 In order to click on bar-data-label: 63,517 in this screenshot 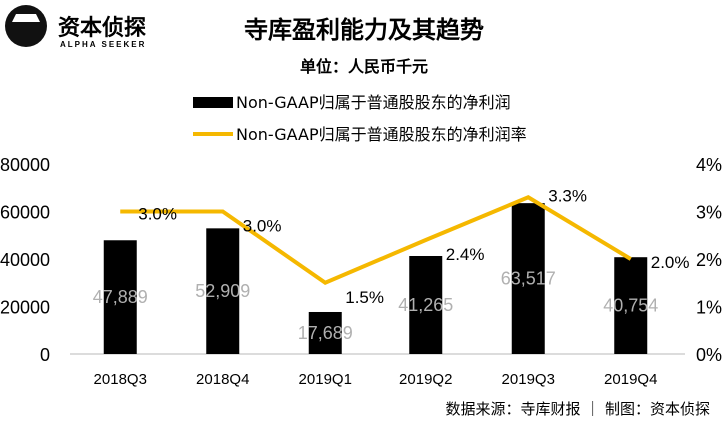, I will do `click(528, 279)`.